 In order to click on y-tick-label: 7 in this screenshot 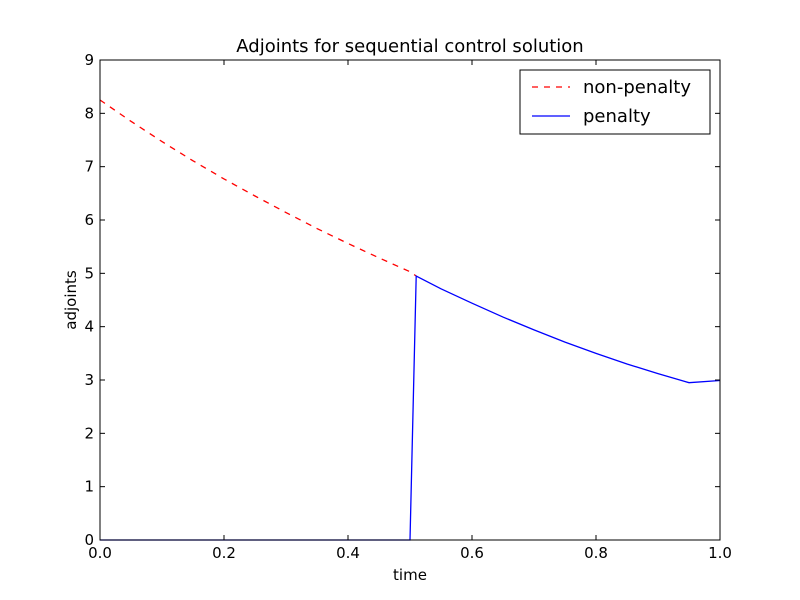, I will do `click(89, 167)`.